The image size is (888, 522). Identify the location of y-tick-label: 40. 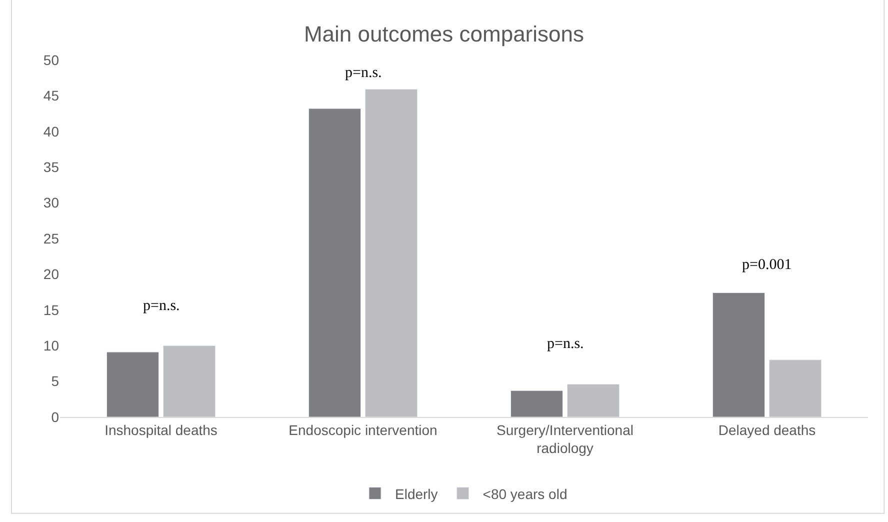
(51, 131).